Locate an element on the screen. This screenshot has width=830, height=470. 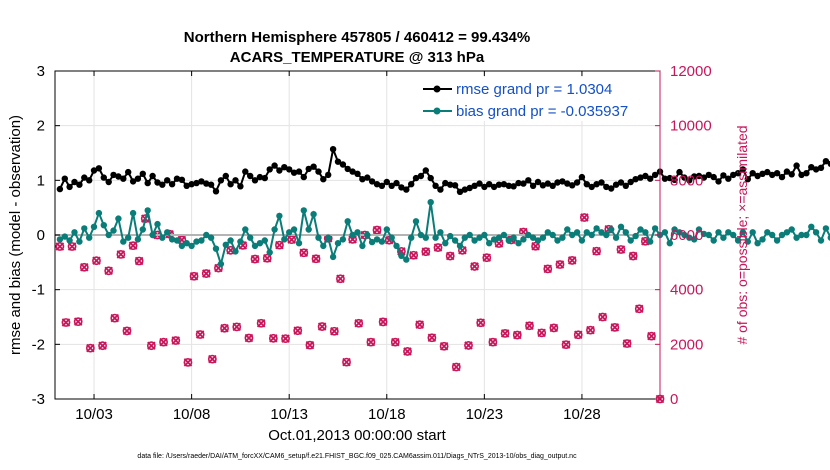
y-tick-label-right: 8000 is located at coordinates (686, 180).